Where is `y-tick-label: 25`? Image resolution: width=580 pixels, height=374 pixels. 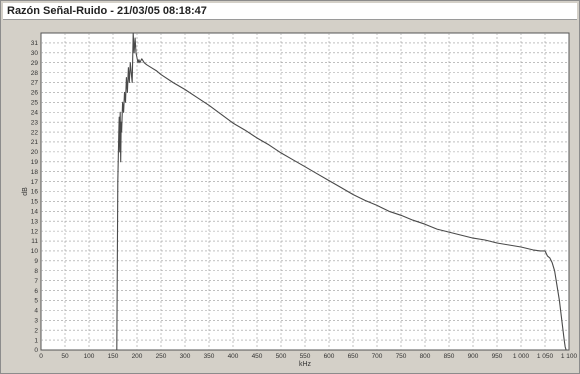 y-tick-label: 25 is located at coordinates (35, 103).